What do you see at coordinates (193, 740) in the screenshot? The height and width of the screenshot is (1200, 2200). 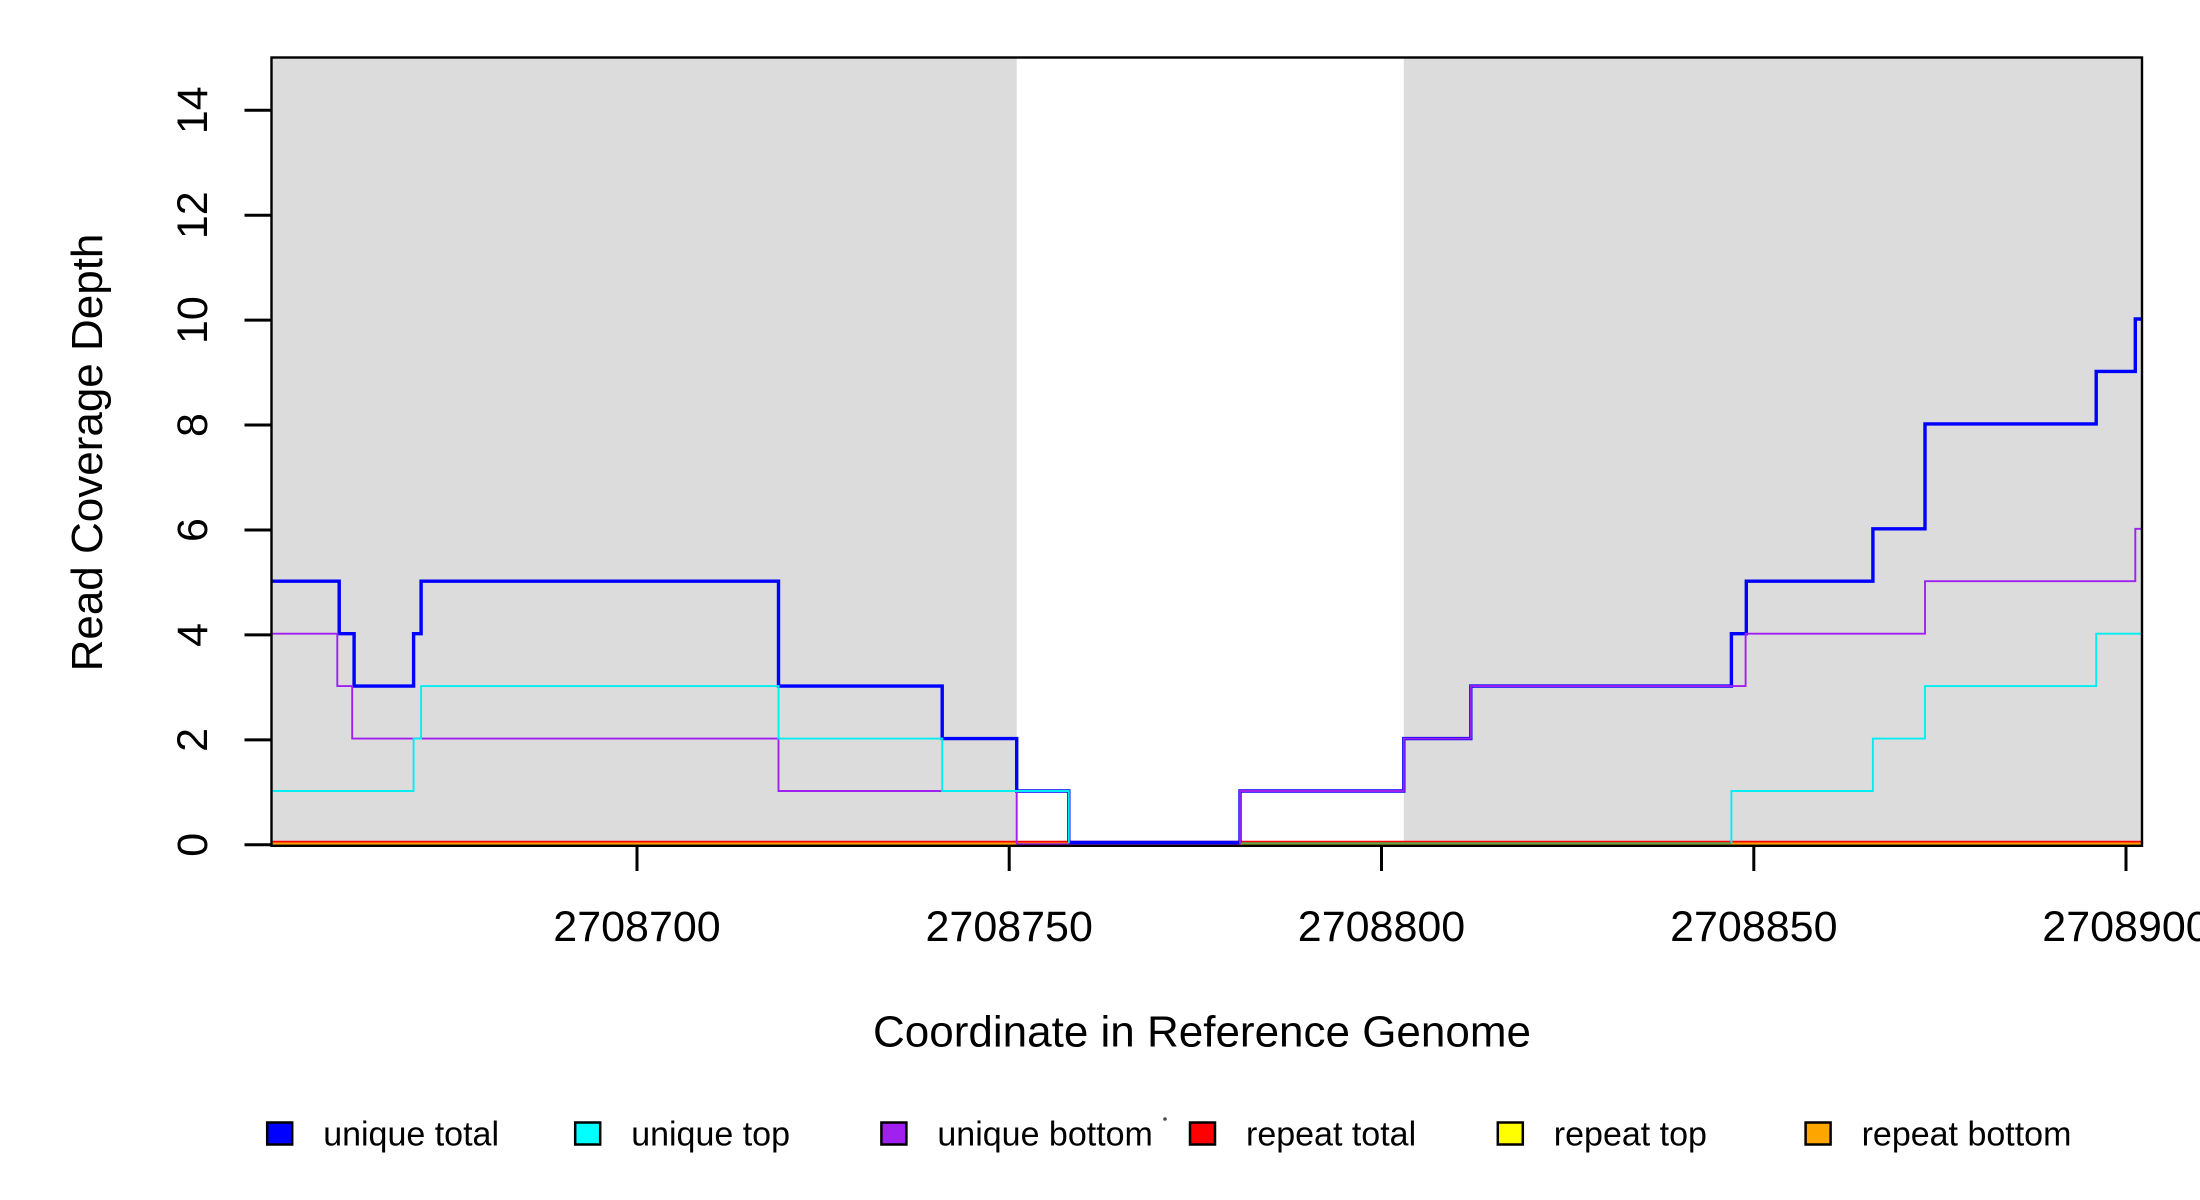 I see `svg-text: 2` at bounding box center [193, 740].